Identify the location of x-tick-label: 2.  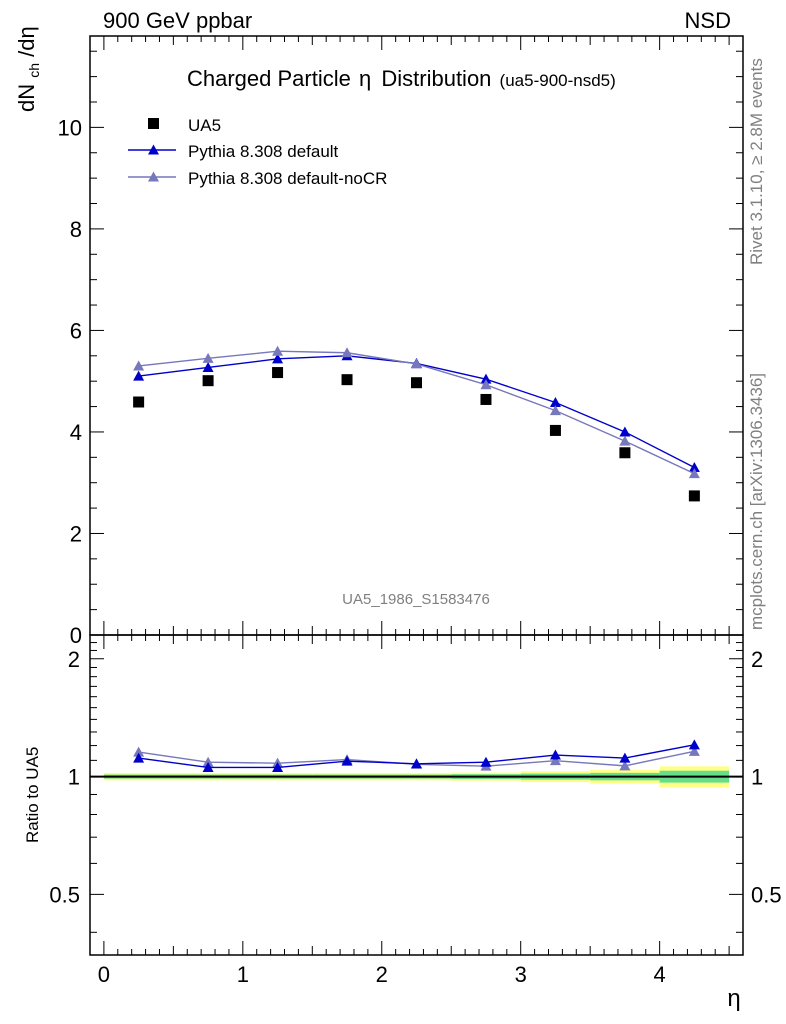
(382, 974).